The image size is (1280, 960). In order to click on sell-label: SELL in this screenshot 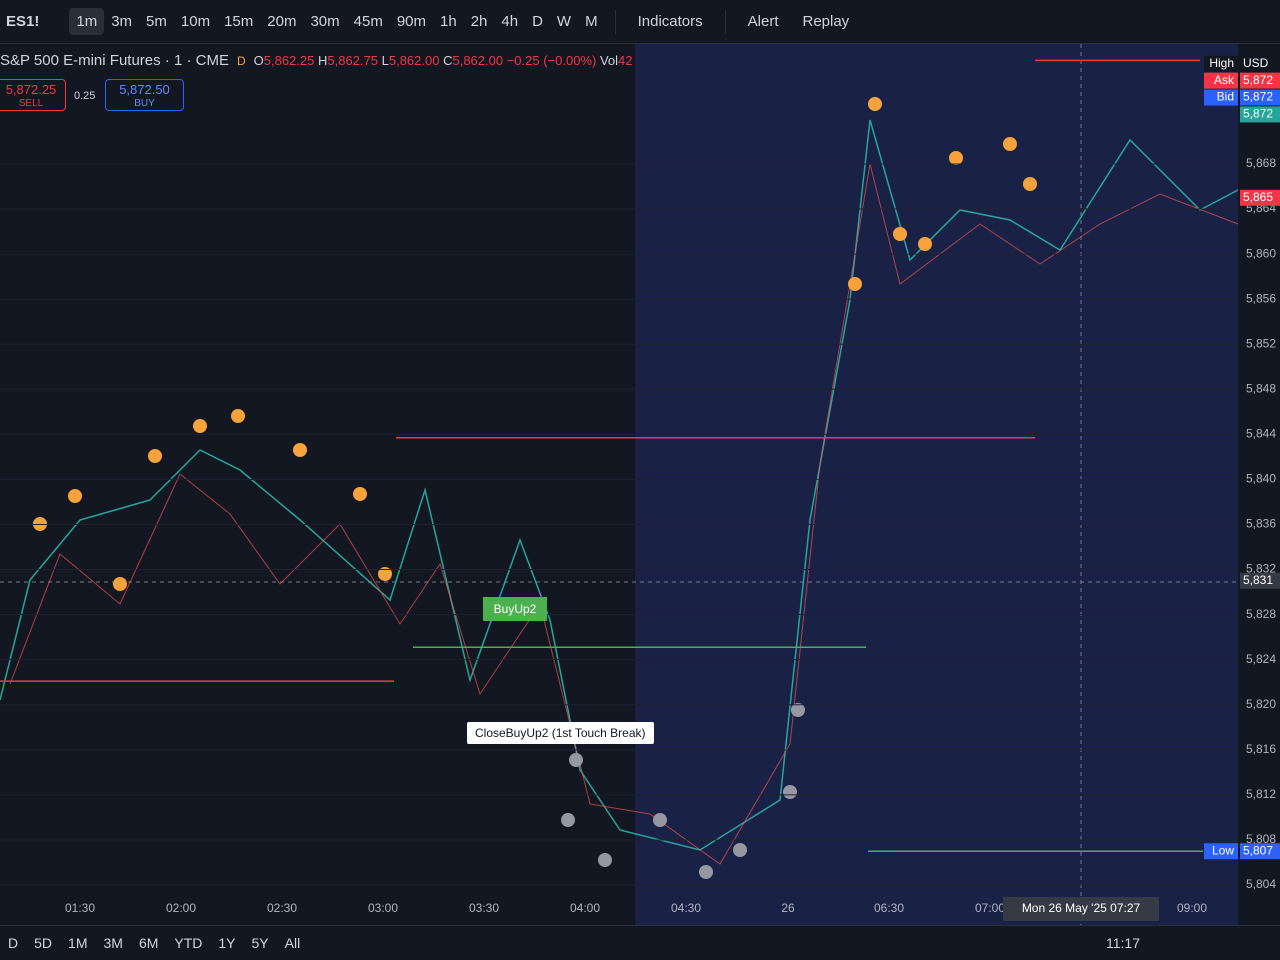, I will do `click(31, 103)`.